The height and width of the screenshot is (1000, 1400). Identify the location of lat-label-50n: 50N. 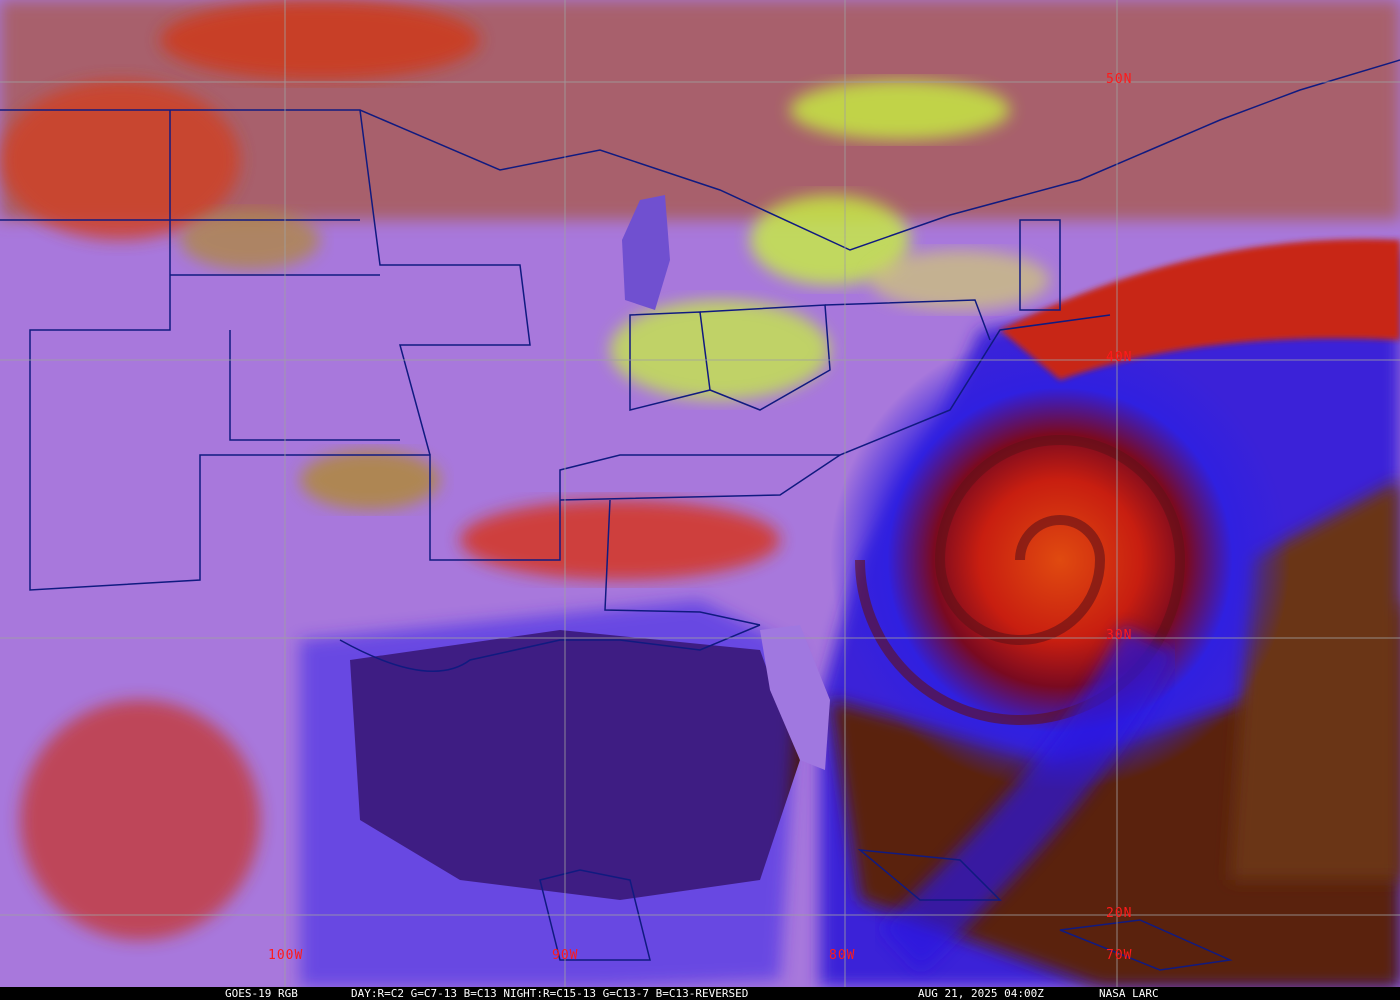
(1119, 79).